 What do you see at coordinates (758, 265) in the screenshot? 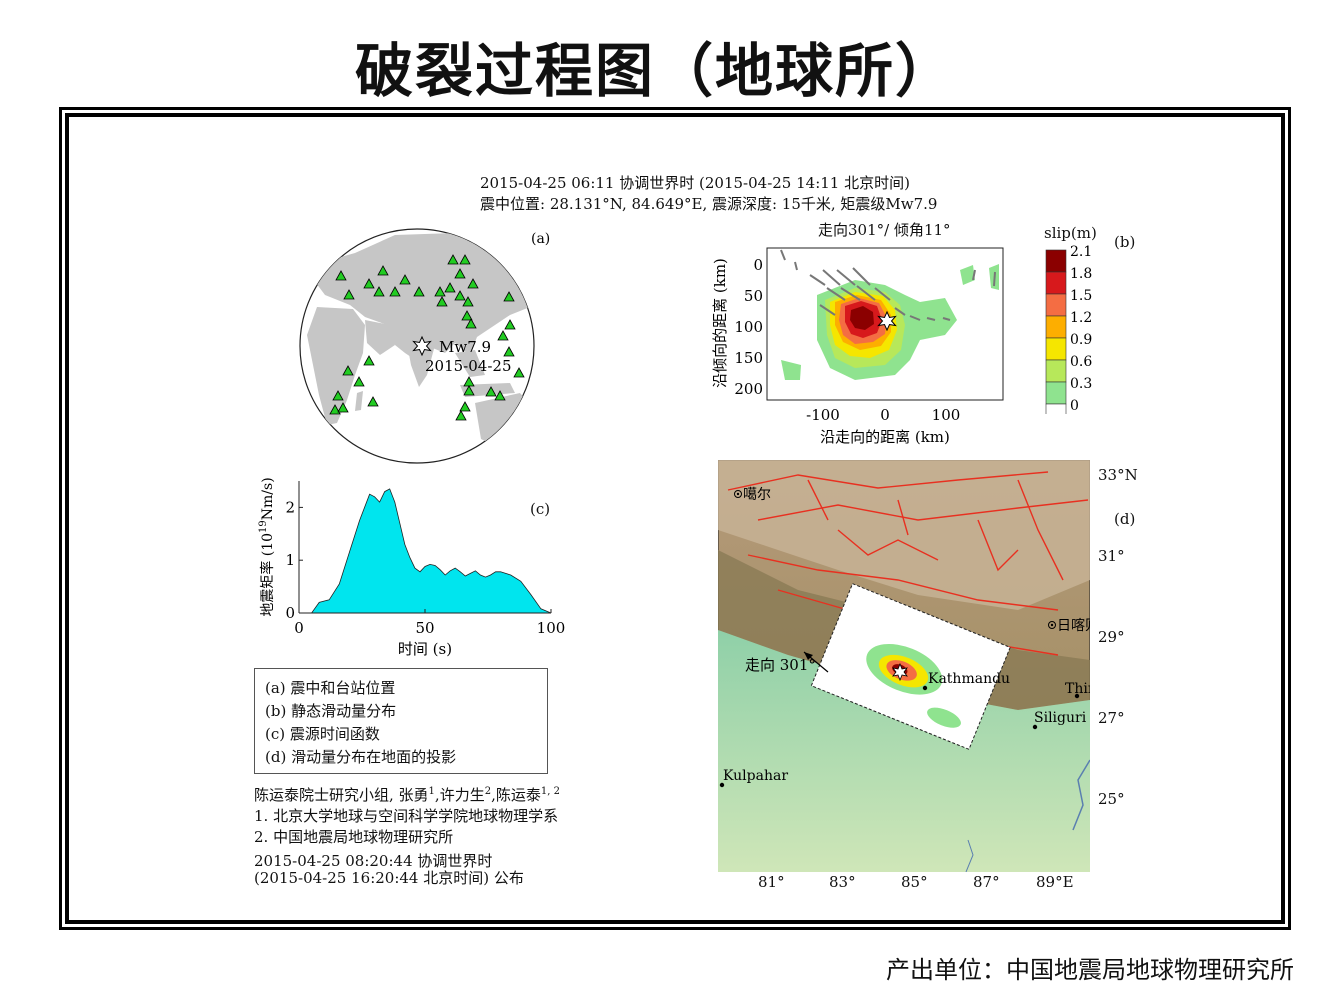
I see `b-ytick-1: 0` at bounding box center [758, 265].